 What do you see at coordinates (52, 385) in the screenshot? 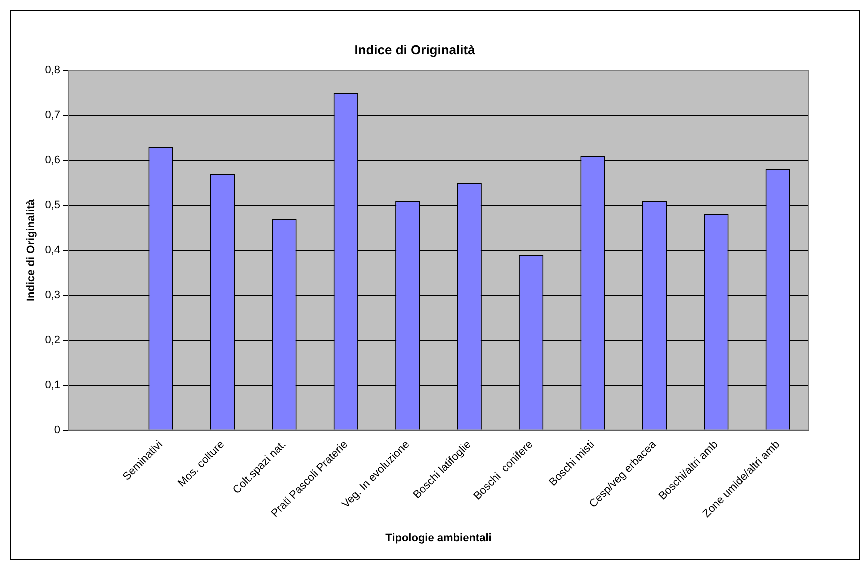
I see `y-tick-label: 0,1` at bounding box center [52, 385].